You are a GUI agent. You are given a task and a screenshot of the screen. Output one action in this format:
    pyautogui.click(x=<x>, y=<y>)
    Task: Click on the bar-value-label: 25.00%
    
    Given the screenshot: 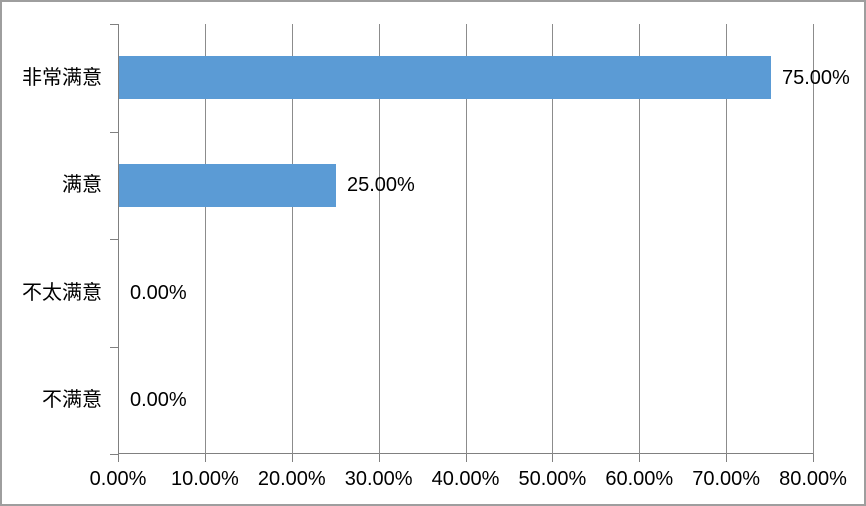 What is the action you would take?
    pyautogui.click(x=381, y=185)
    